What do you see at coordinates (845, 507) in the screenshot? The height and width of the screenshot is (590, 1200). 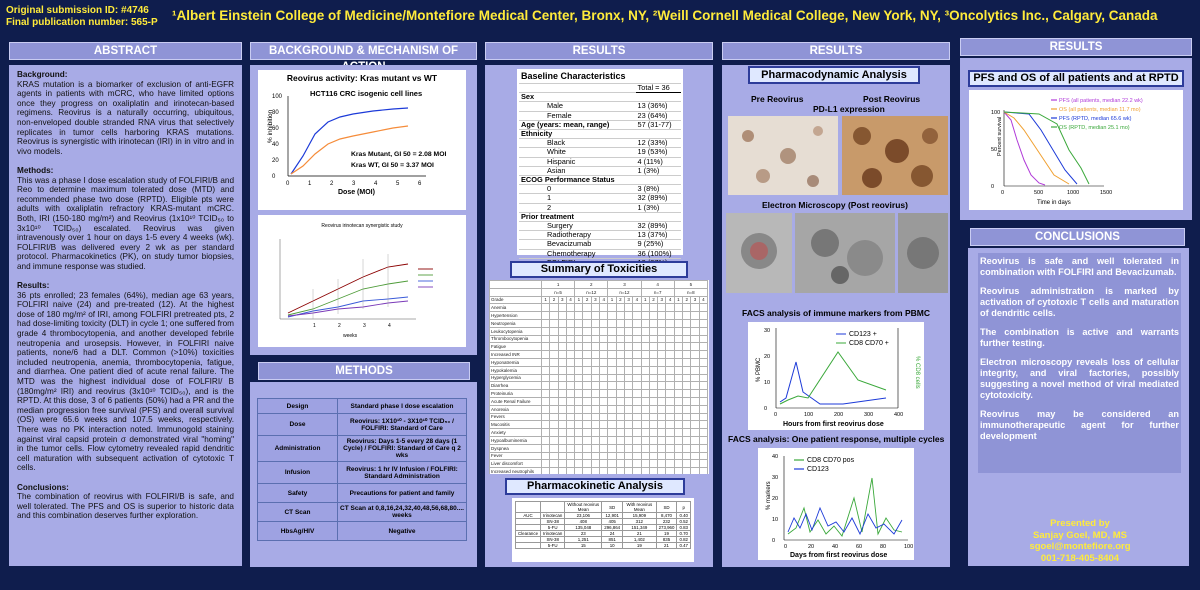 I see `cd8cd70-pos-line` at bounding box center [845, 507].